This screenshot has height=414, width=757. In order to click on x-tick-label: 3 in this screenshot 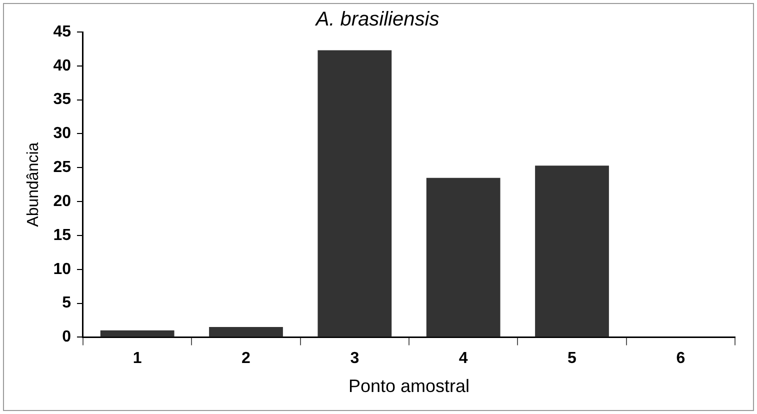, I will do `click(355, 359)`.